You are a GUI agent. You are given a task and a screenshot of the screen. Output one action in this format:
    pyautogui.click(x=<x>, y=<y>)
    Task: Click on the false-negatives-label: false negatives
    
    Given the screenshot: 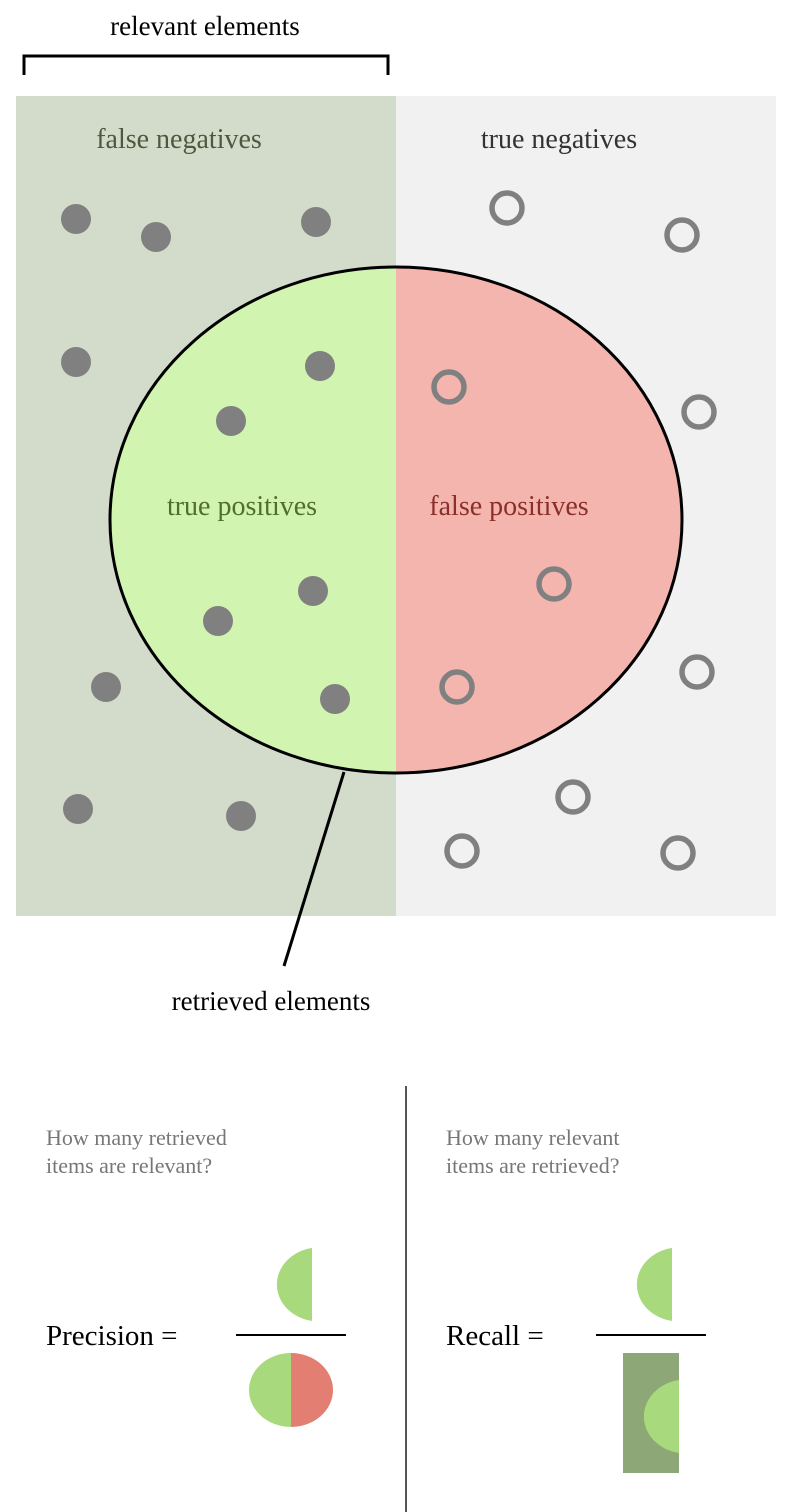 What is the action you would take?
    pyautogui.click(x=179, y=139)
    